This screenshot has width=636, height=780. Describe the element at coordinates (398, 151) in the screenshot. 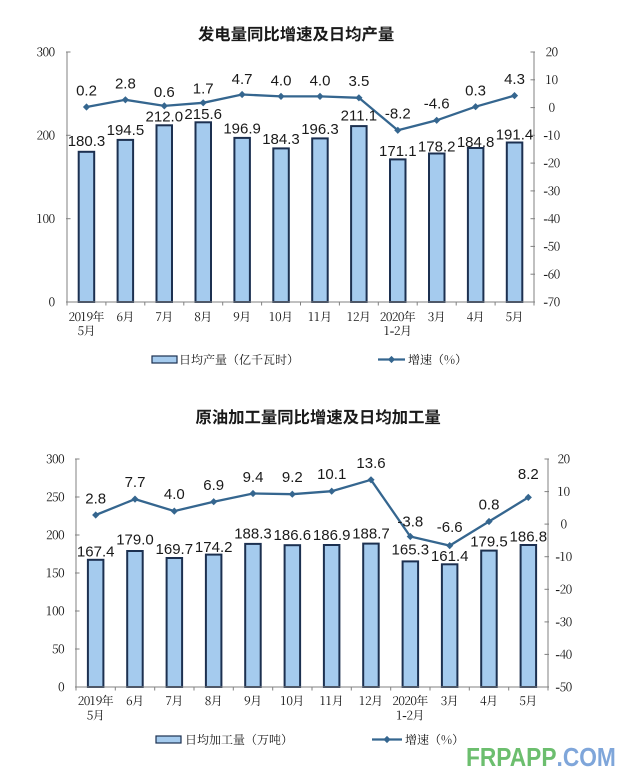

I see `svg-text: 171.1` at that location.